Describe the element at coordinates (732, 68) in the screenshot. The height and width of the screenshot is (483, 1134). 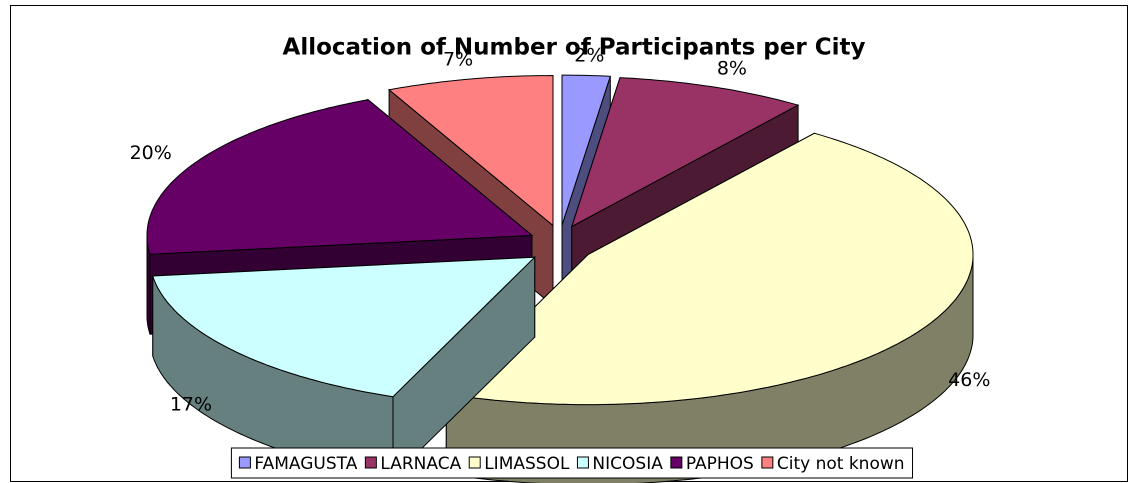
I see `data-label: 8%` at that location.